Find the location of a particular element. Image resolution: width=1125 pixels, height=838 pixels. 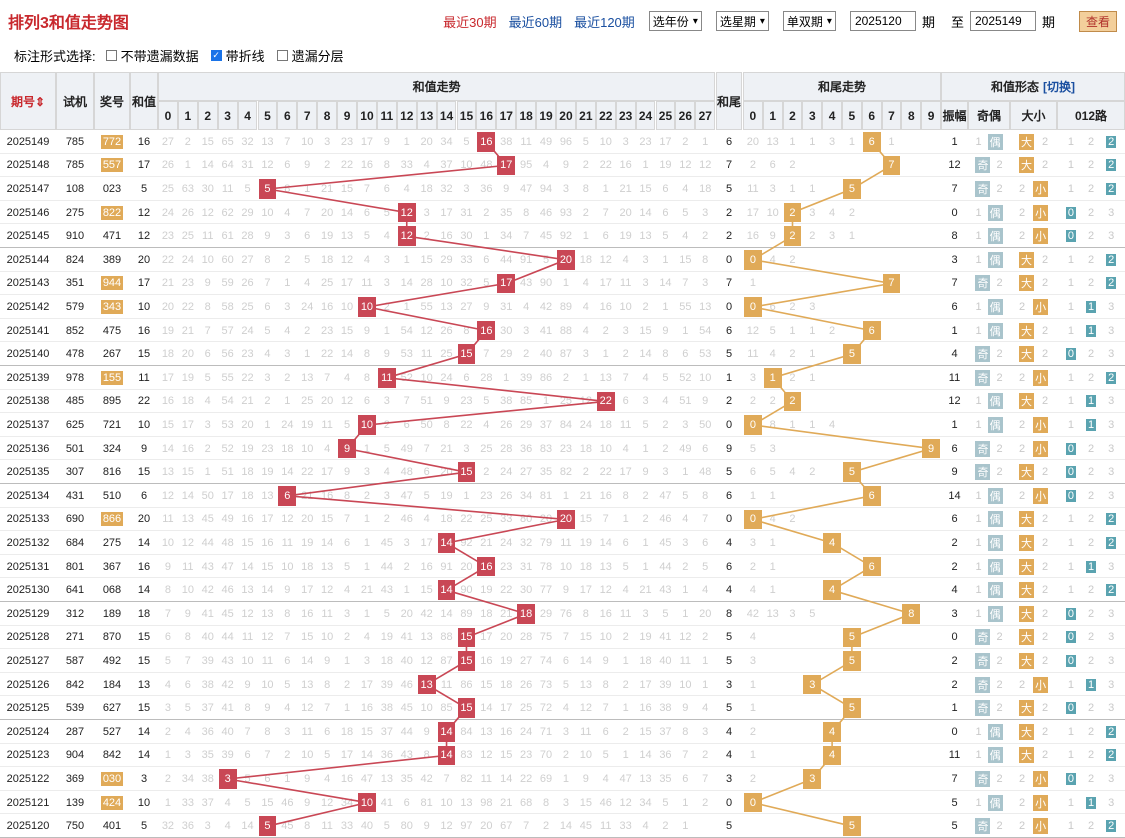

week-select: 选星期 is located at coordinates (742, 21).